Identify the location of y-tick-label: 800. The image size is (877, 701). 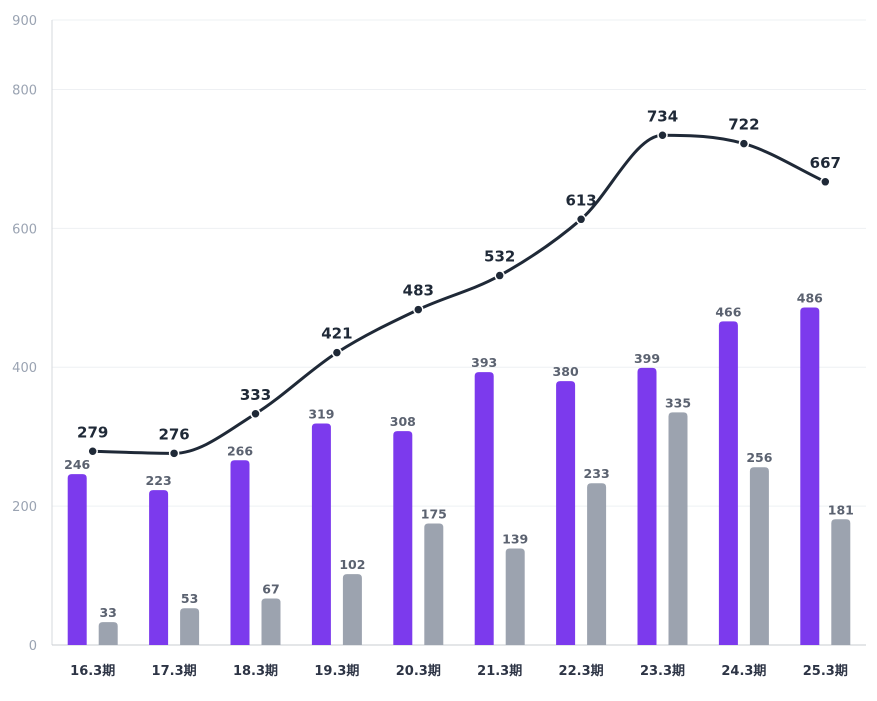
(24, 90).